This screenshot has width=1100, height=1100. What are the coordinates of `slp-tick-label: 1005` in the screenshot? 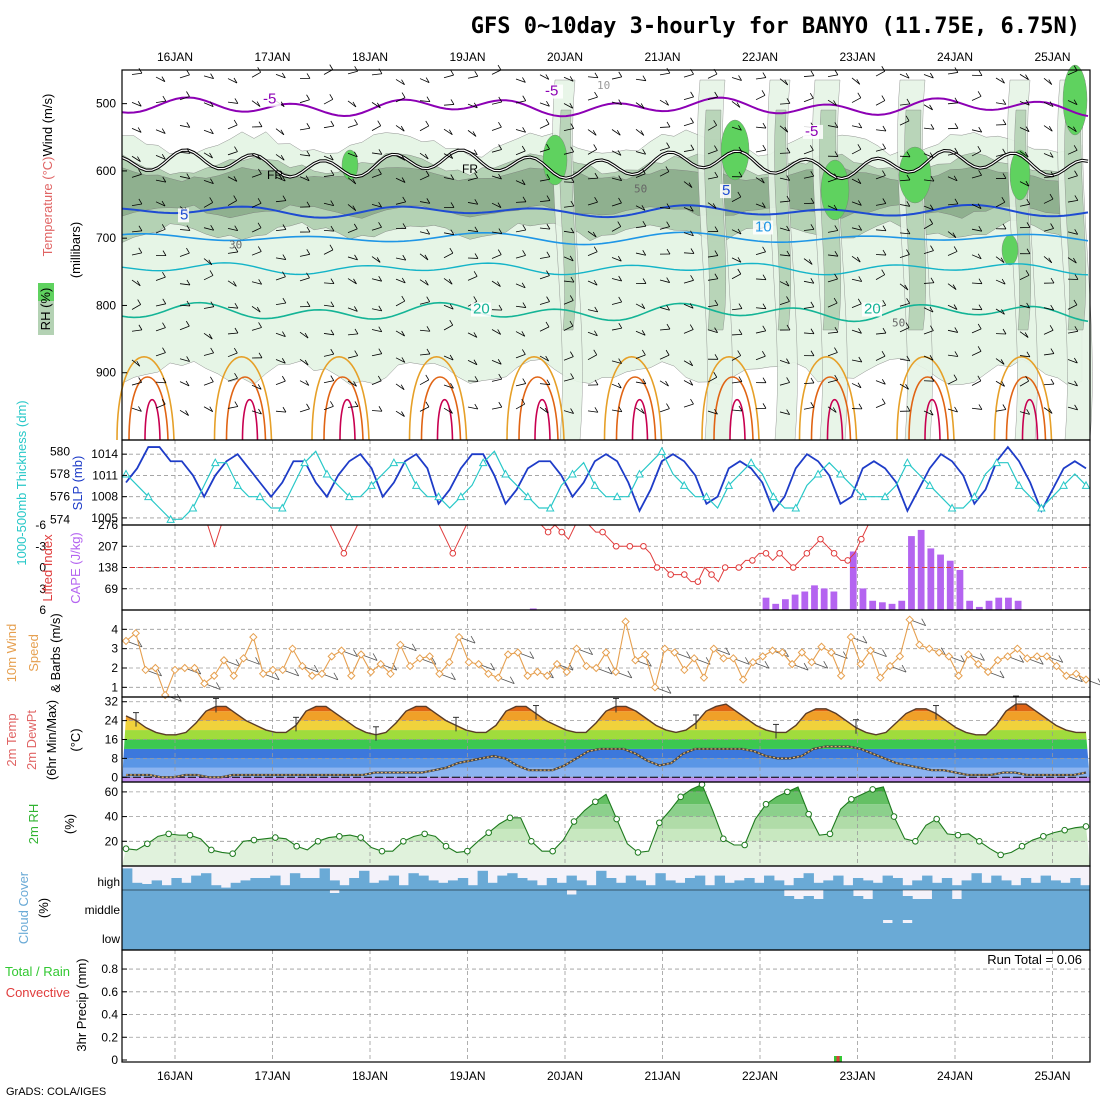 It's located at (104, 518).